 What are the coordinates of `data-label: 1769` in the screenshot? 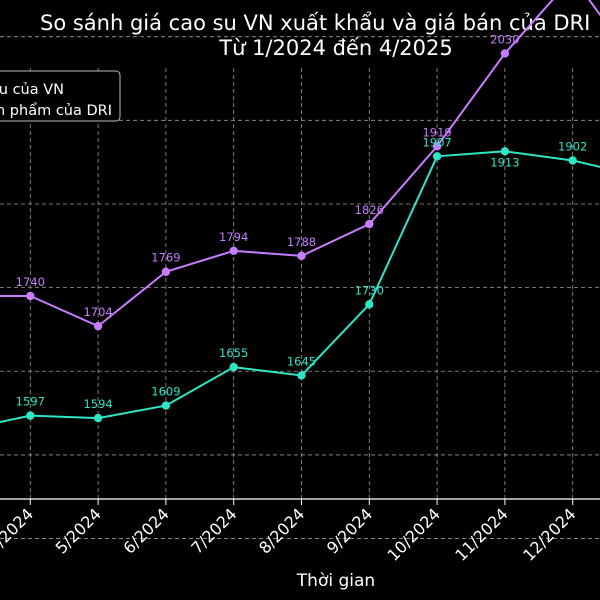 It's located at (165, 258).